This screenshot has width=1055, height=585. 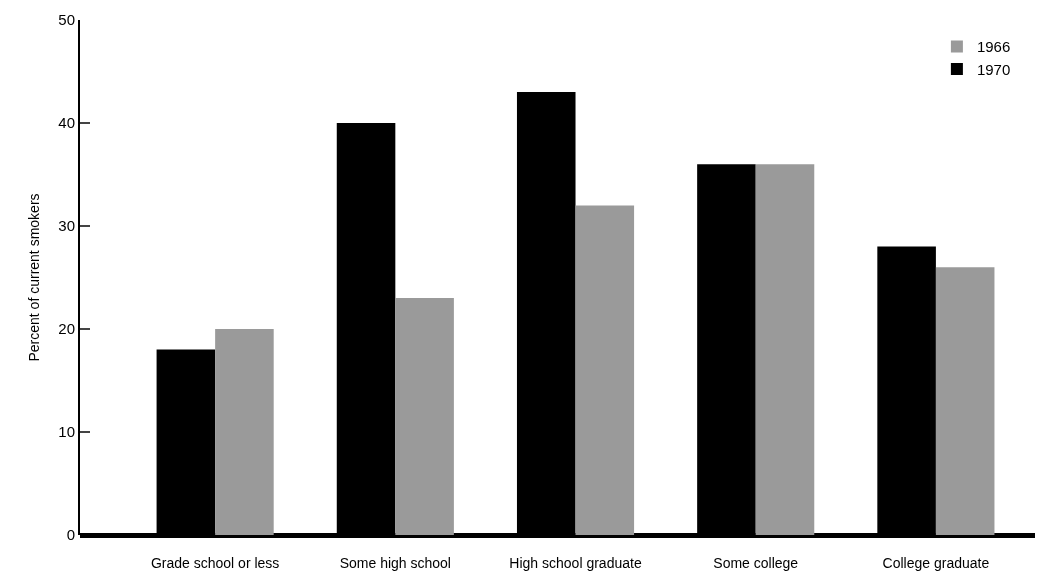 I want to click on legend-label: 1970, so click(x=993, y=69).